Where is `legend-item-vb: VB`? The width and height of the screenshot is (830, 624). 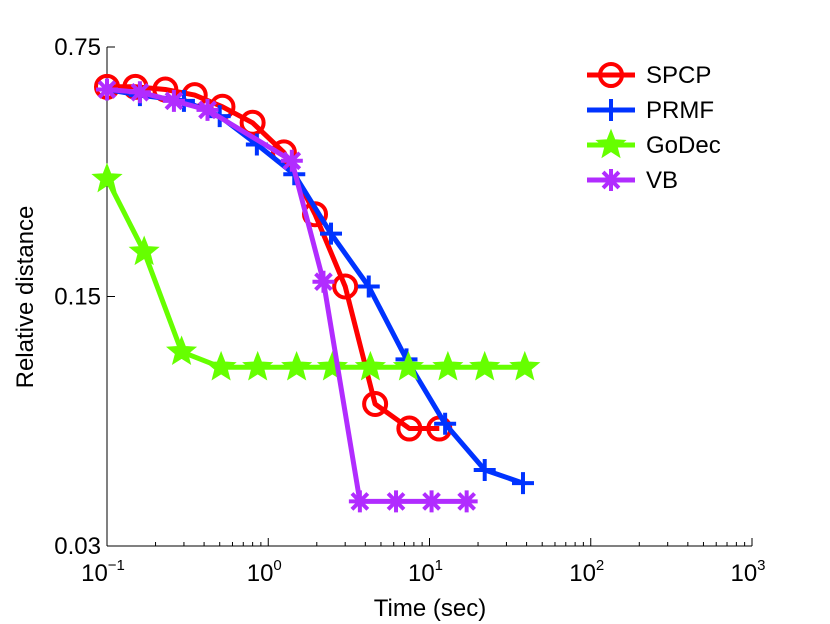 legend-item-vb: VB is located at coordinates (632, 180).